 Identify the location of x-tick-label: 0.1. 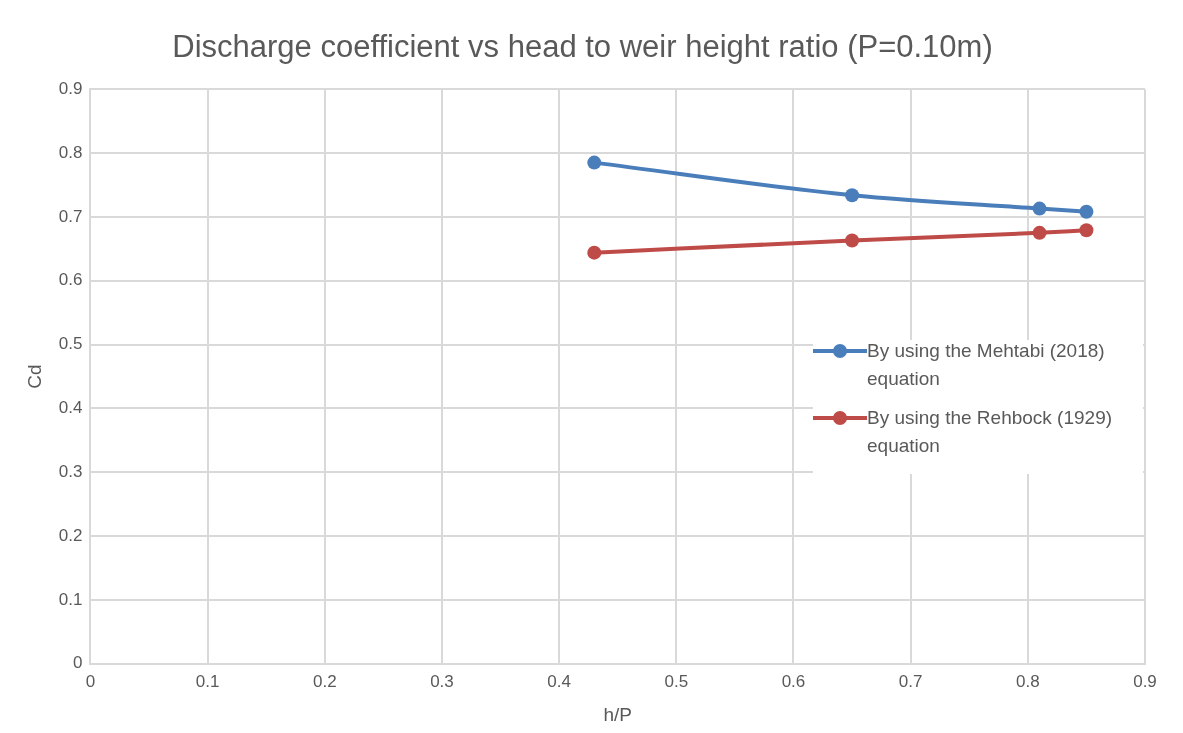
(207, 681).